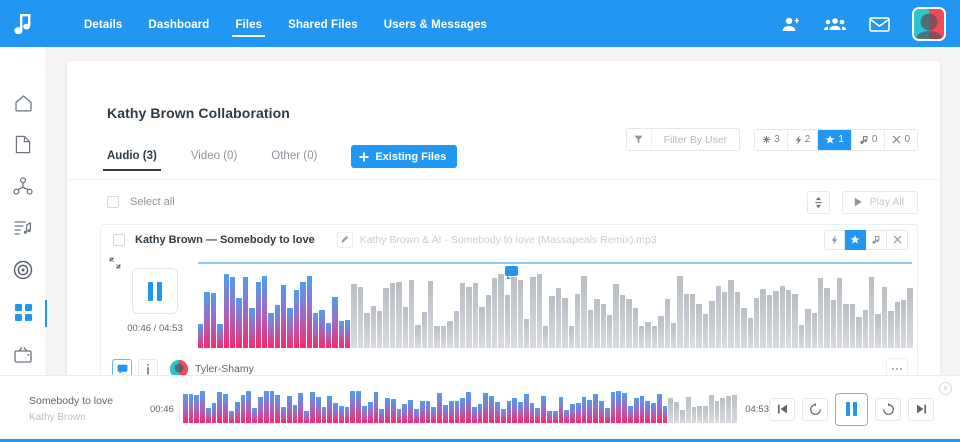 The width and height of the screenshot is (960, 442). I want to click on avatar-body, so click(929, 34).